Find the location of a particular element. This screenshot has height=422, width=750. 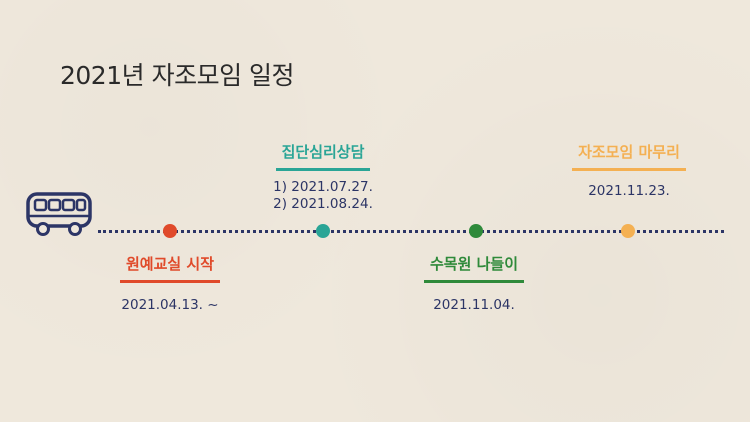

event-label: 원예교실 시작 is located at coordinates (170, 268).